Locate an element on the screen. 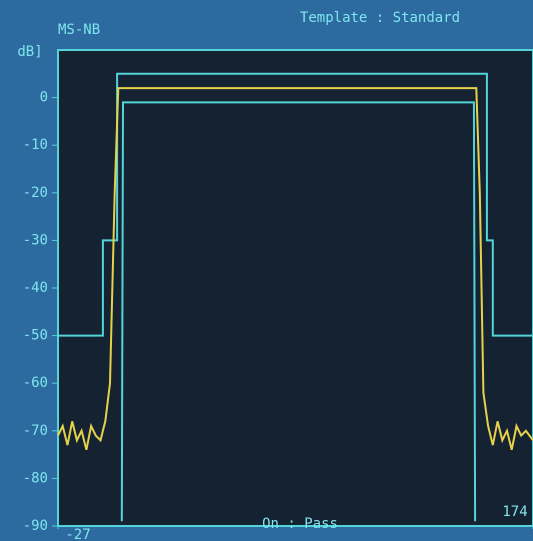 The image size is (533, 541). y-tick-label: -30 is located at coordinates (35, 240).